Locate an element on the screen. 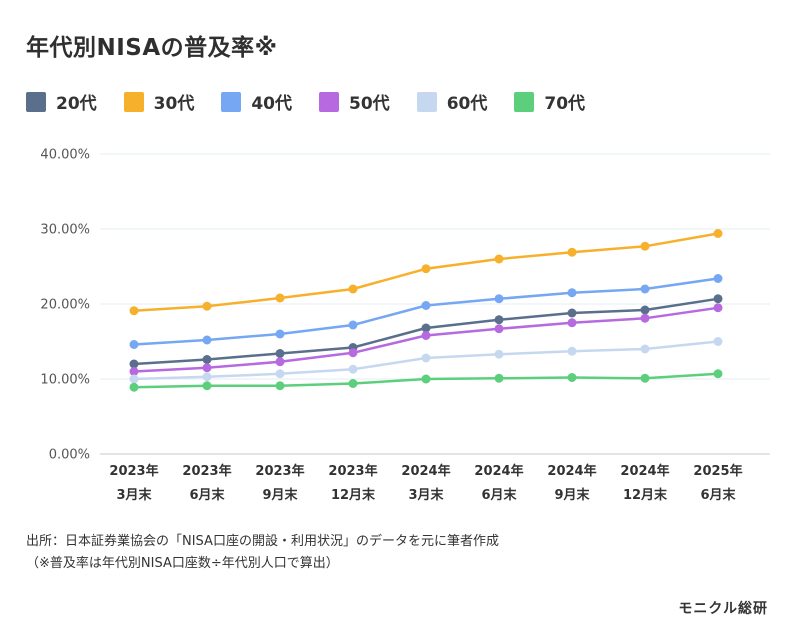 The width and height of the screenshot is (796, 638). y-tick-label: 30.00% is located at coordinates (65, 230).